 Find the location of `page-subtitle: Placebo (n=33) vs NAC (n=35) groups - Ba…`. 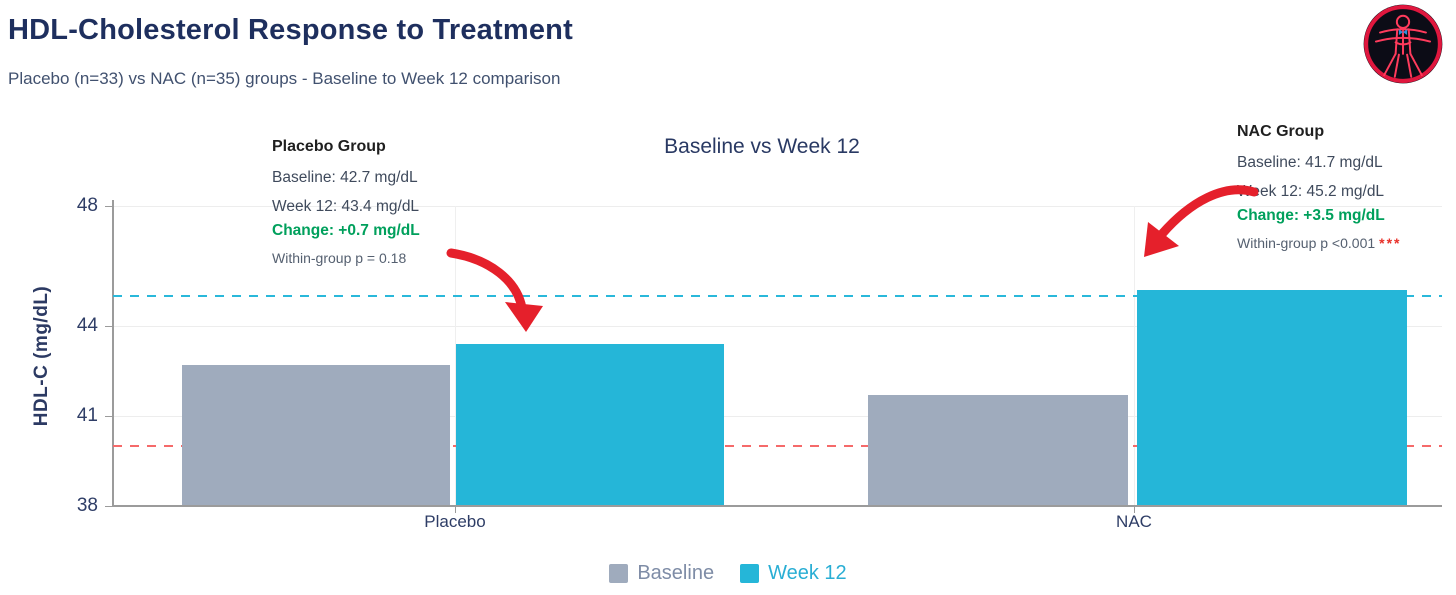

page-subtitle: Placebo (n=33) vs NAC (n=35) groups - Ba… is located at coordinates (284, 78).